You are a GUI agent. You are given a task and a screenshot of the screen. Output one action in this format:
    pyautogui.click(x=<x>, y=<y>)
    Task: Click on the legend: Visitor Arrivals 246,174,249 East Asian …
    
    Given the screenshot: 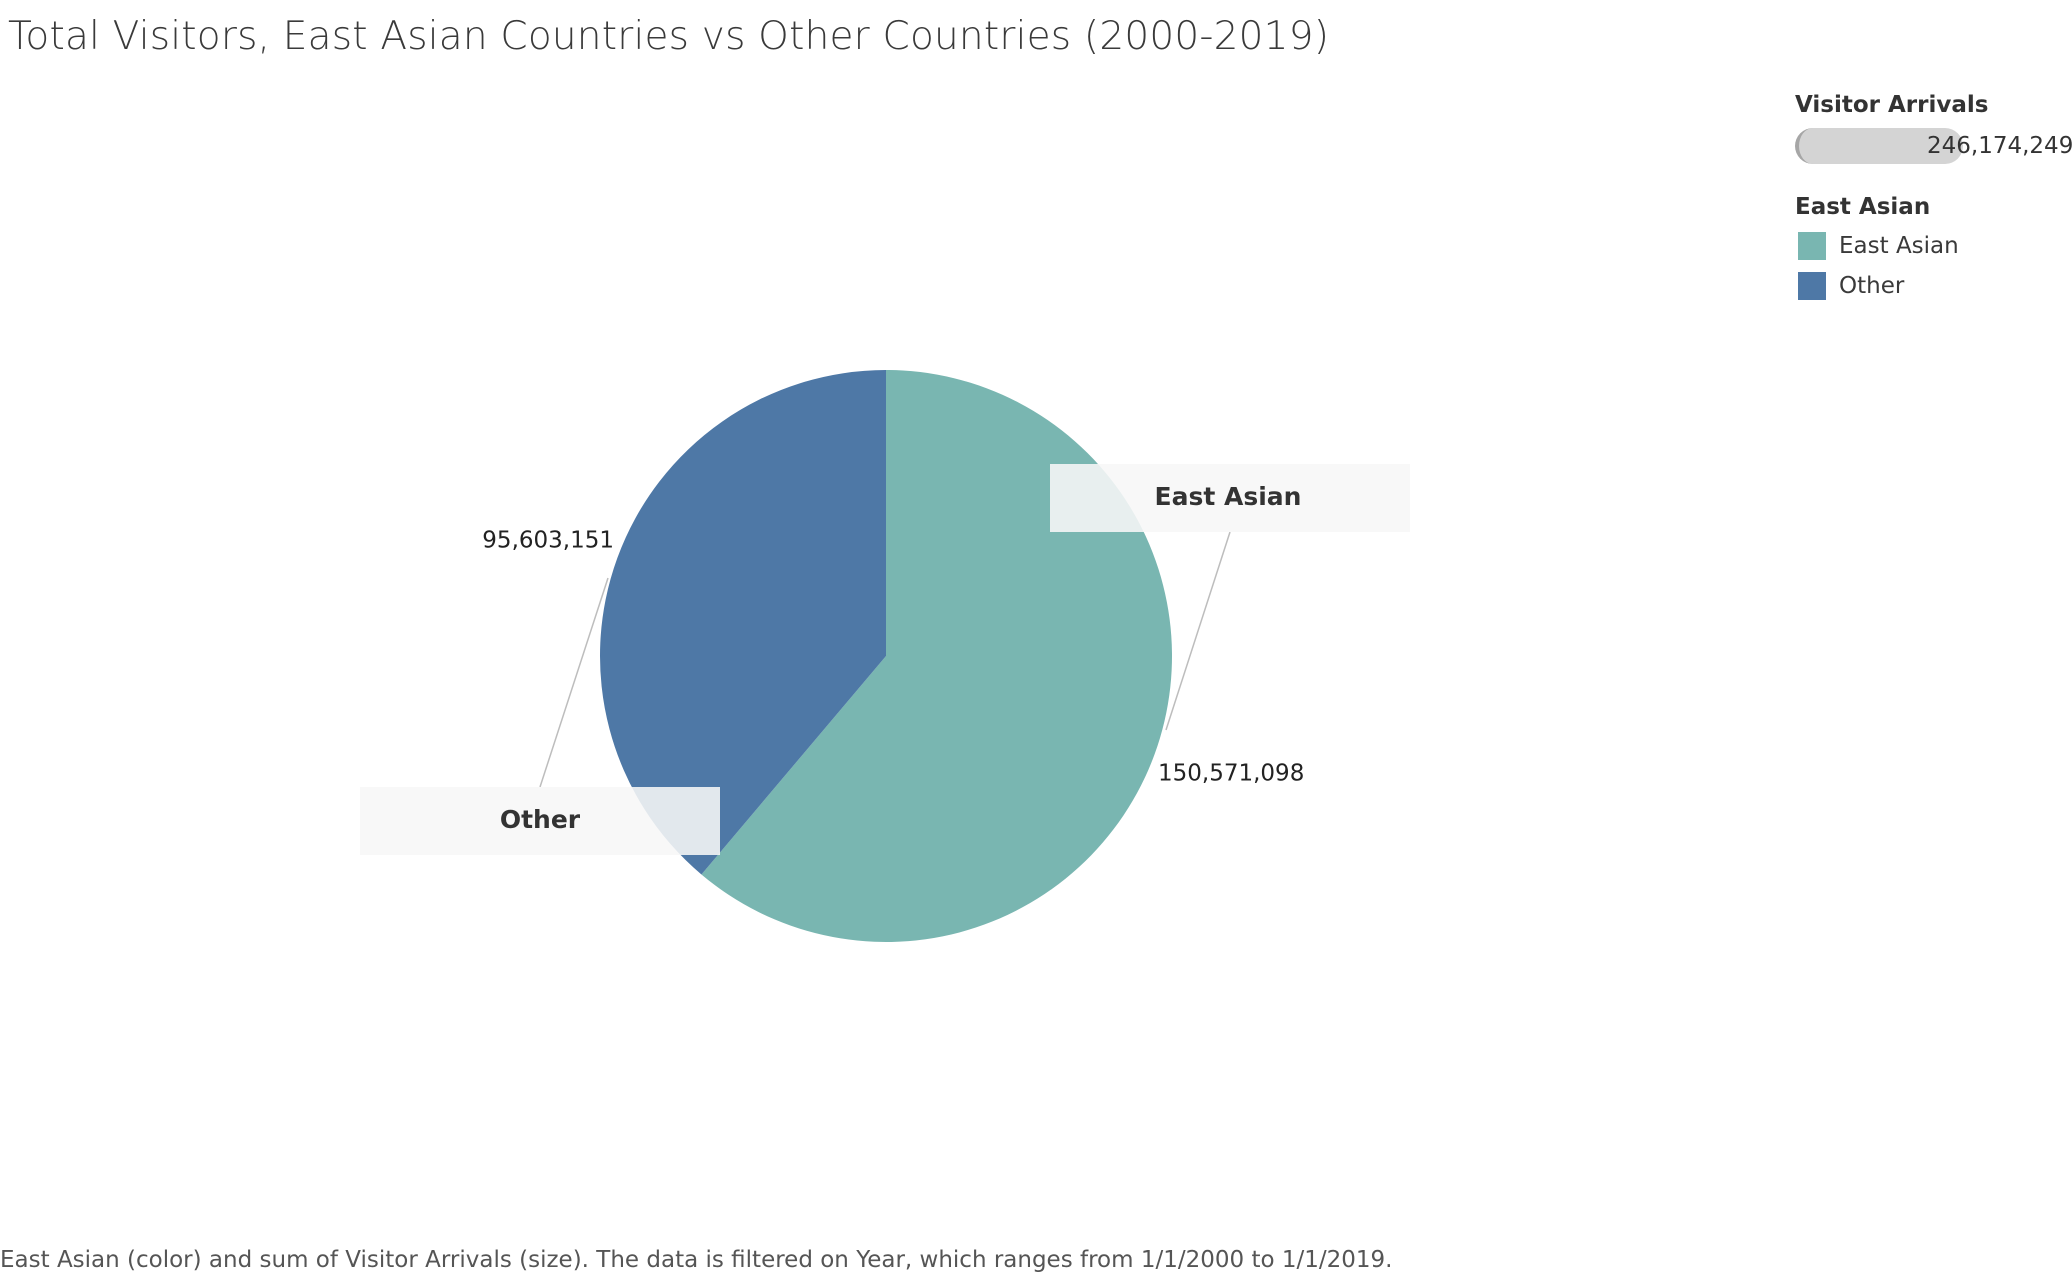 What is the action you would take?
    pyautogui.click(x=1933, y=196)
    